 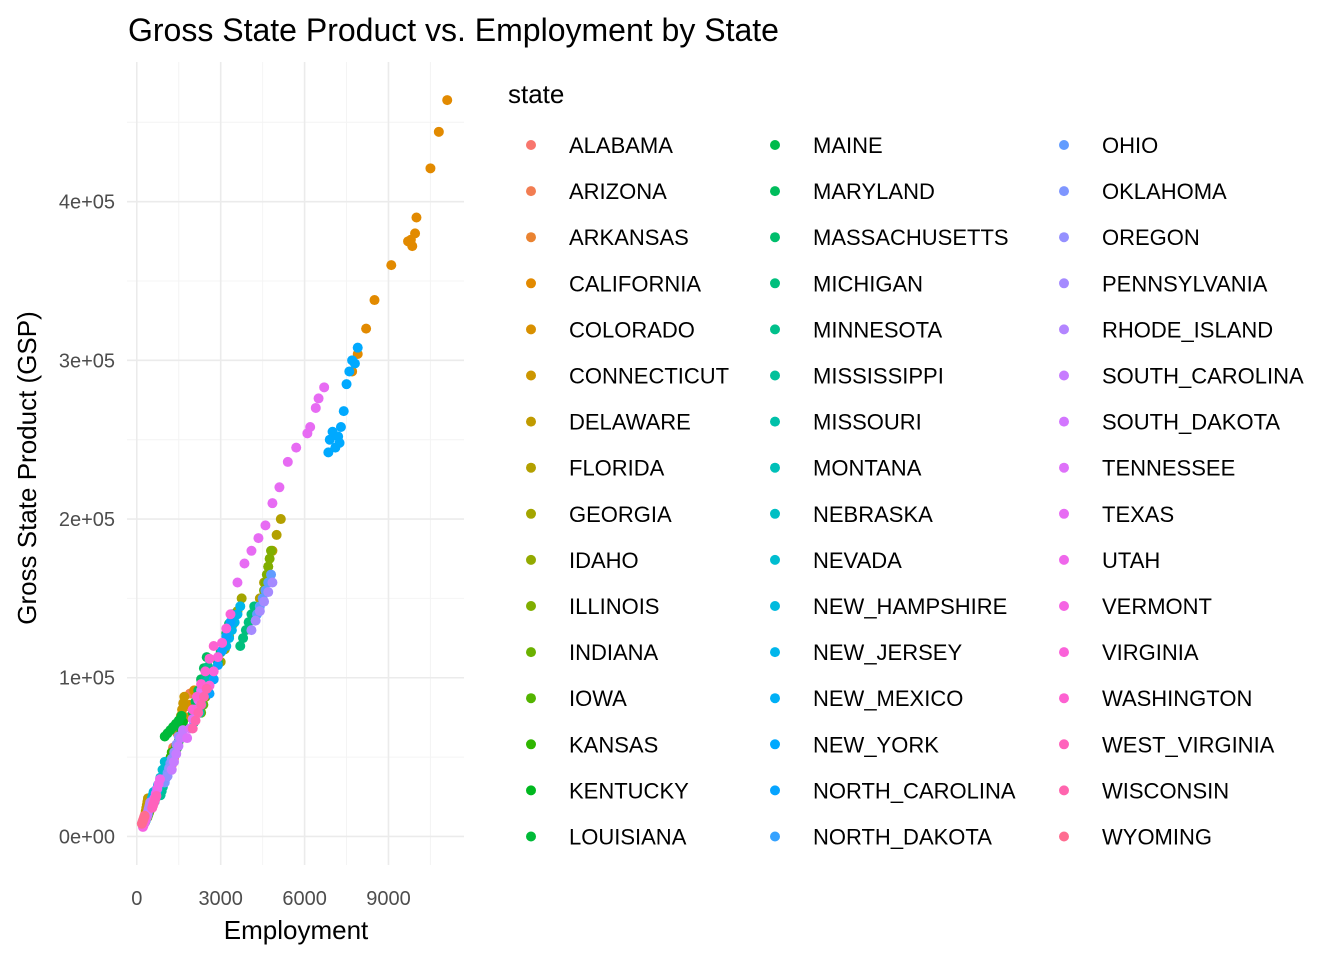 I want to click on x-tick-label: 3000, so click(x=220, y=899).